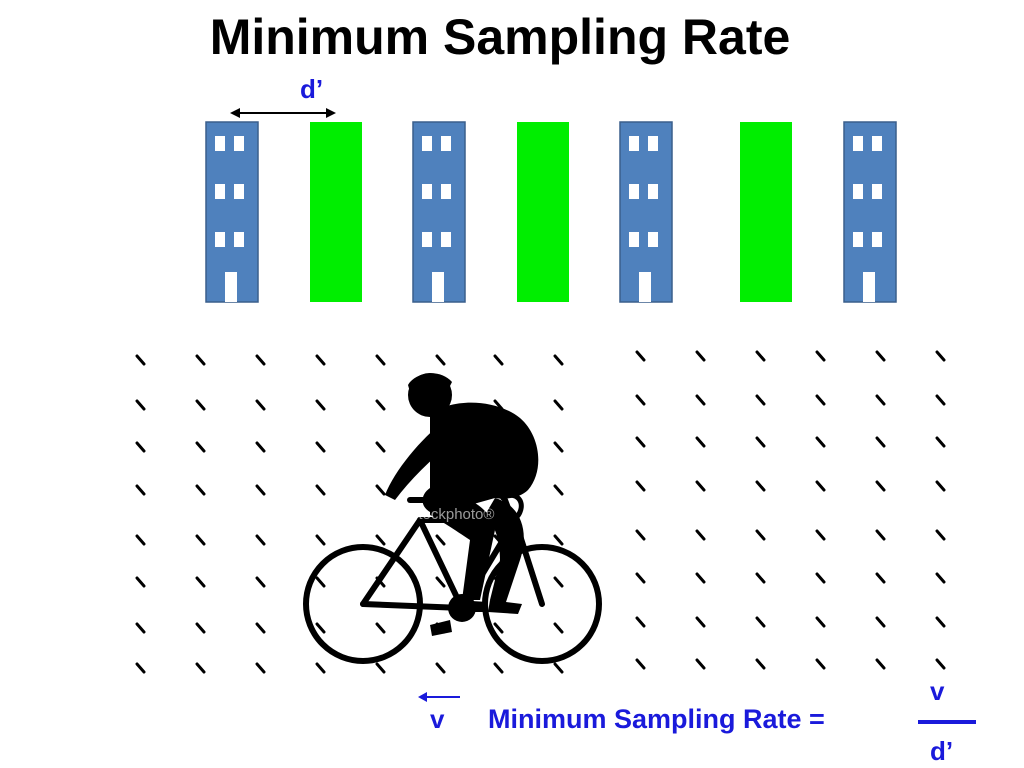  I want to click on distance-arrow, so click(283, 113).